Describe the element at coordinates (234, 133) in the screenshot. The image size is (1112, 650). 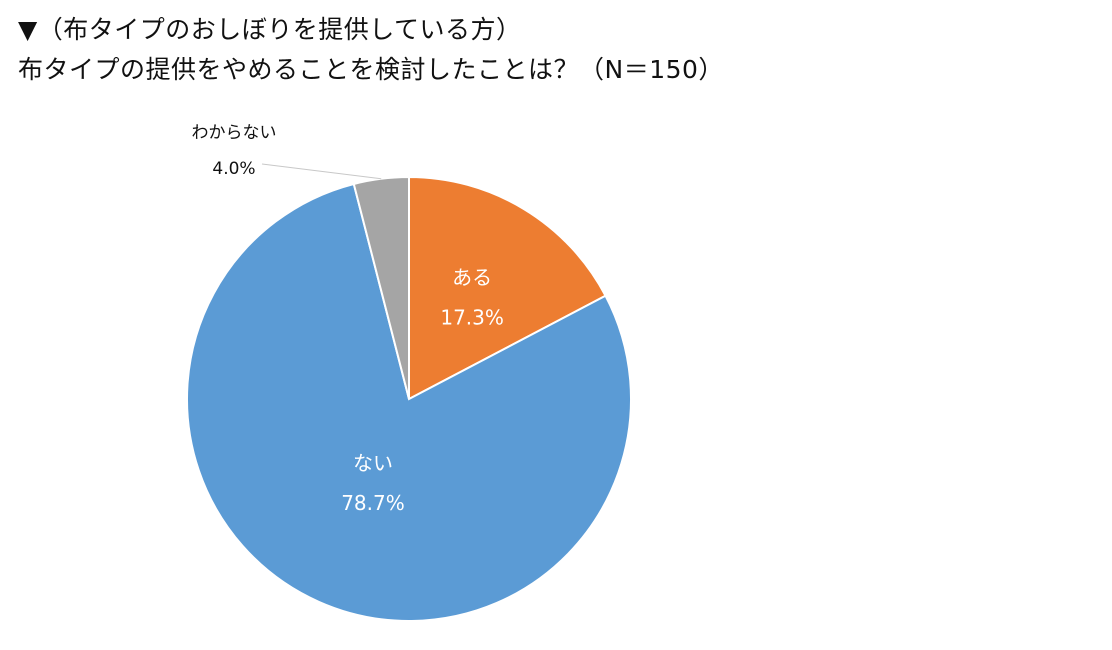
I see `slice-label-3: わからない` at that location.